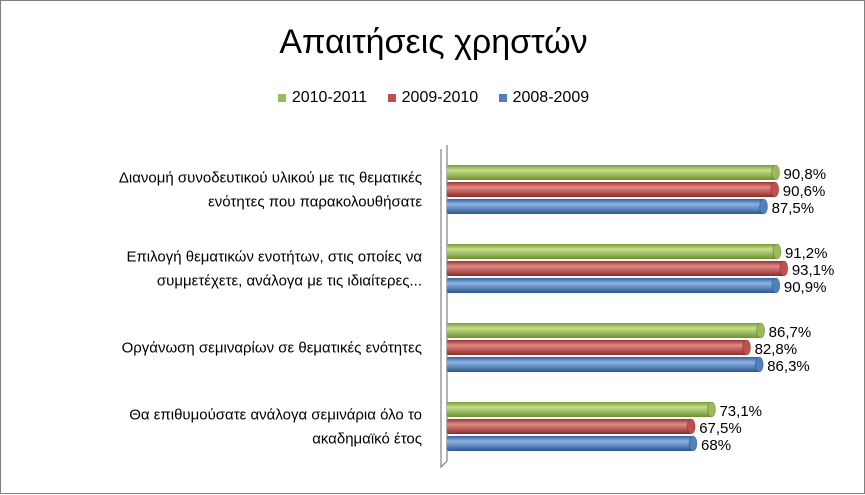 The height and width of the screenshot is (495, 865). What do you see at coordinates (551, 97) in the screenshot?
I see `legend-label: 2008-2009` at bounding box center [551, 97].